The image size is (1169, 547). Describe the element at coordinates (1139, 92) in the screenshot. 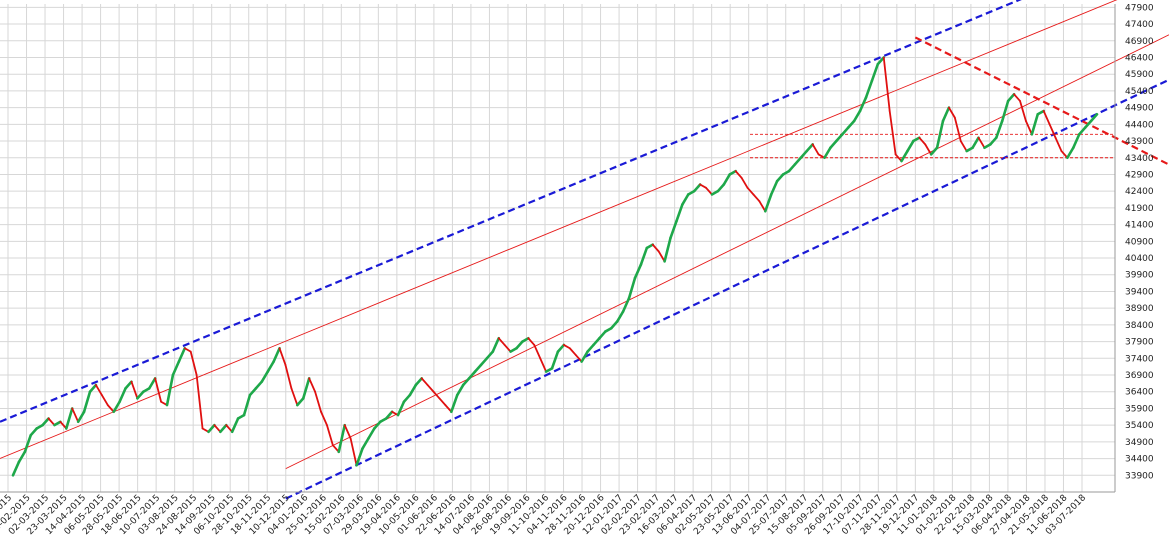

I see `y-tick-label: 45400` at that location.